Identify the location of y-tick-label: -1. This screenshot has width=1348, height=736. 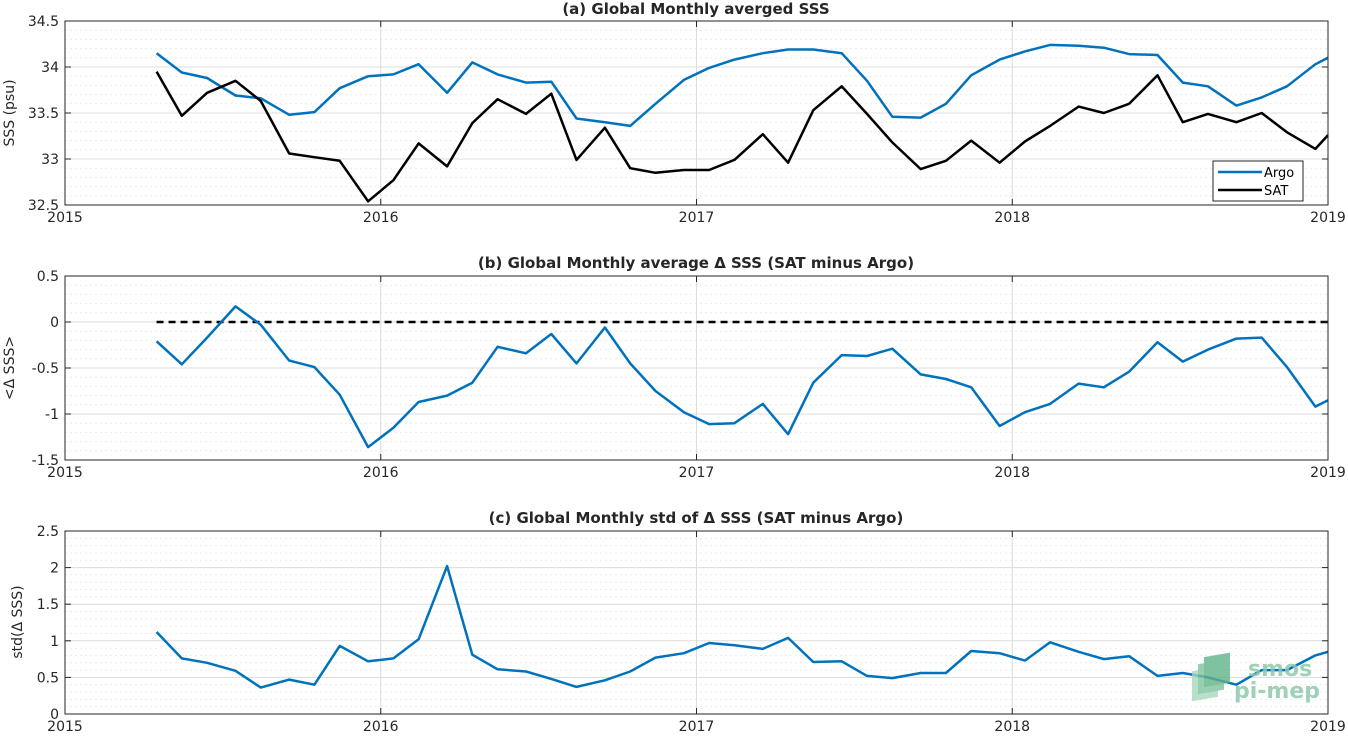
(52, 415).